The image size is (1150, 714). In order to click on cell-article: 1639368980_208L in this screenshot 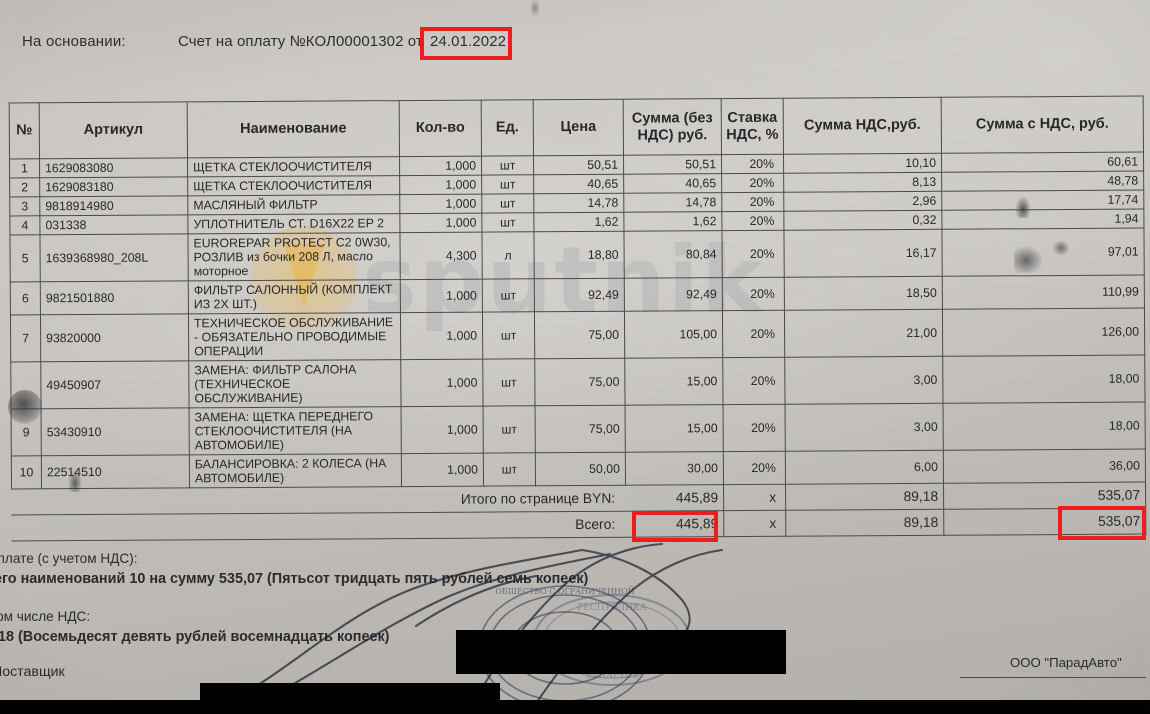, I will do `click(114, 257)`.